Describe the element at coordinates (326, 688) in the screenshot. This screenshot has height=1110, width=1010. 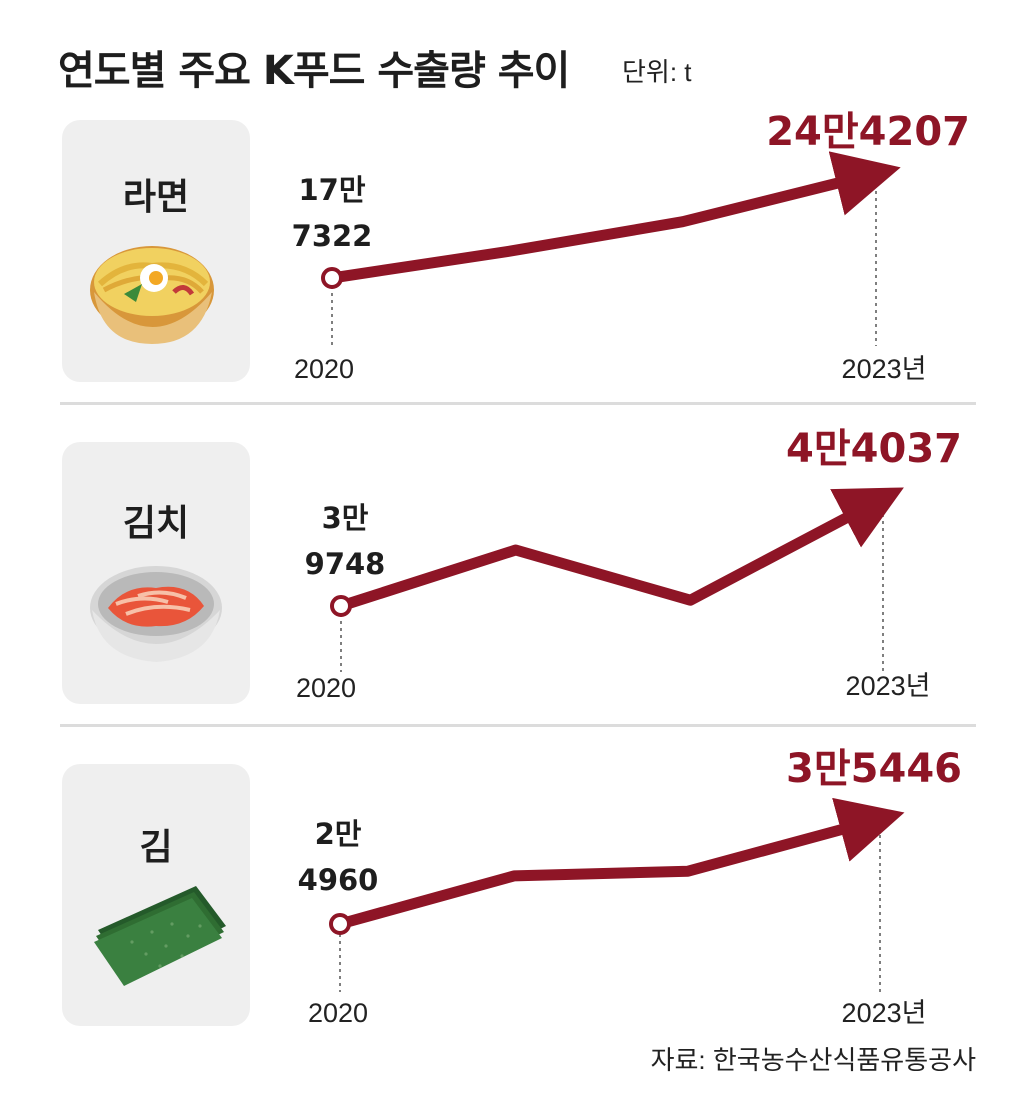
I see `x-tick-2020-kimchi: 2020` at that location.